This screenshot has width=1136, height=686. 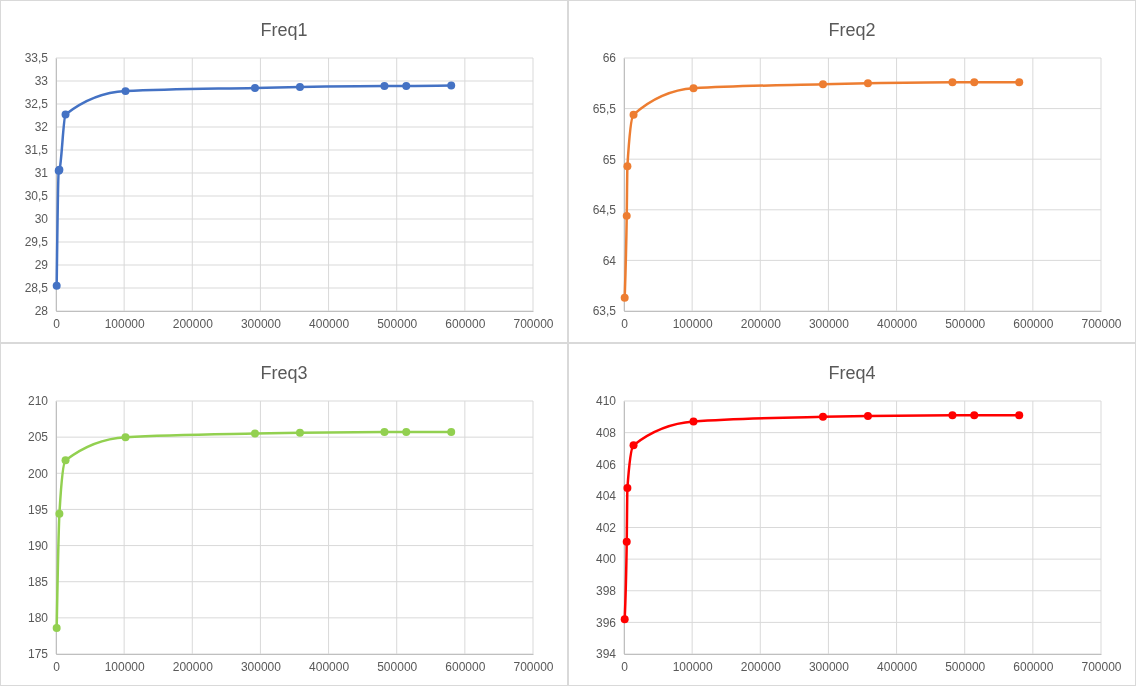 I want to click on y-tick-label: 200, so click(x=38, y=473).